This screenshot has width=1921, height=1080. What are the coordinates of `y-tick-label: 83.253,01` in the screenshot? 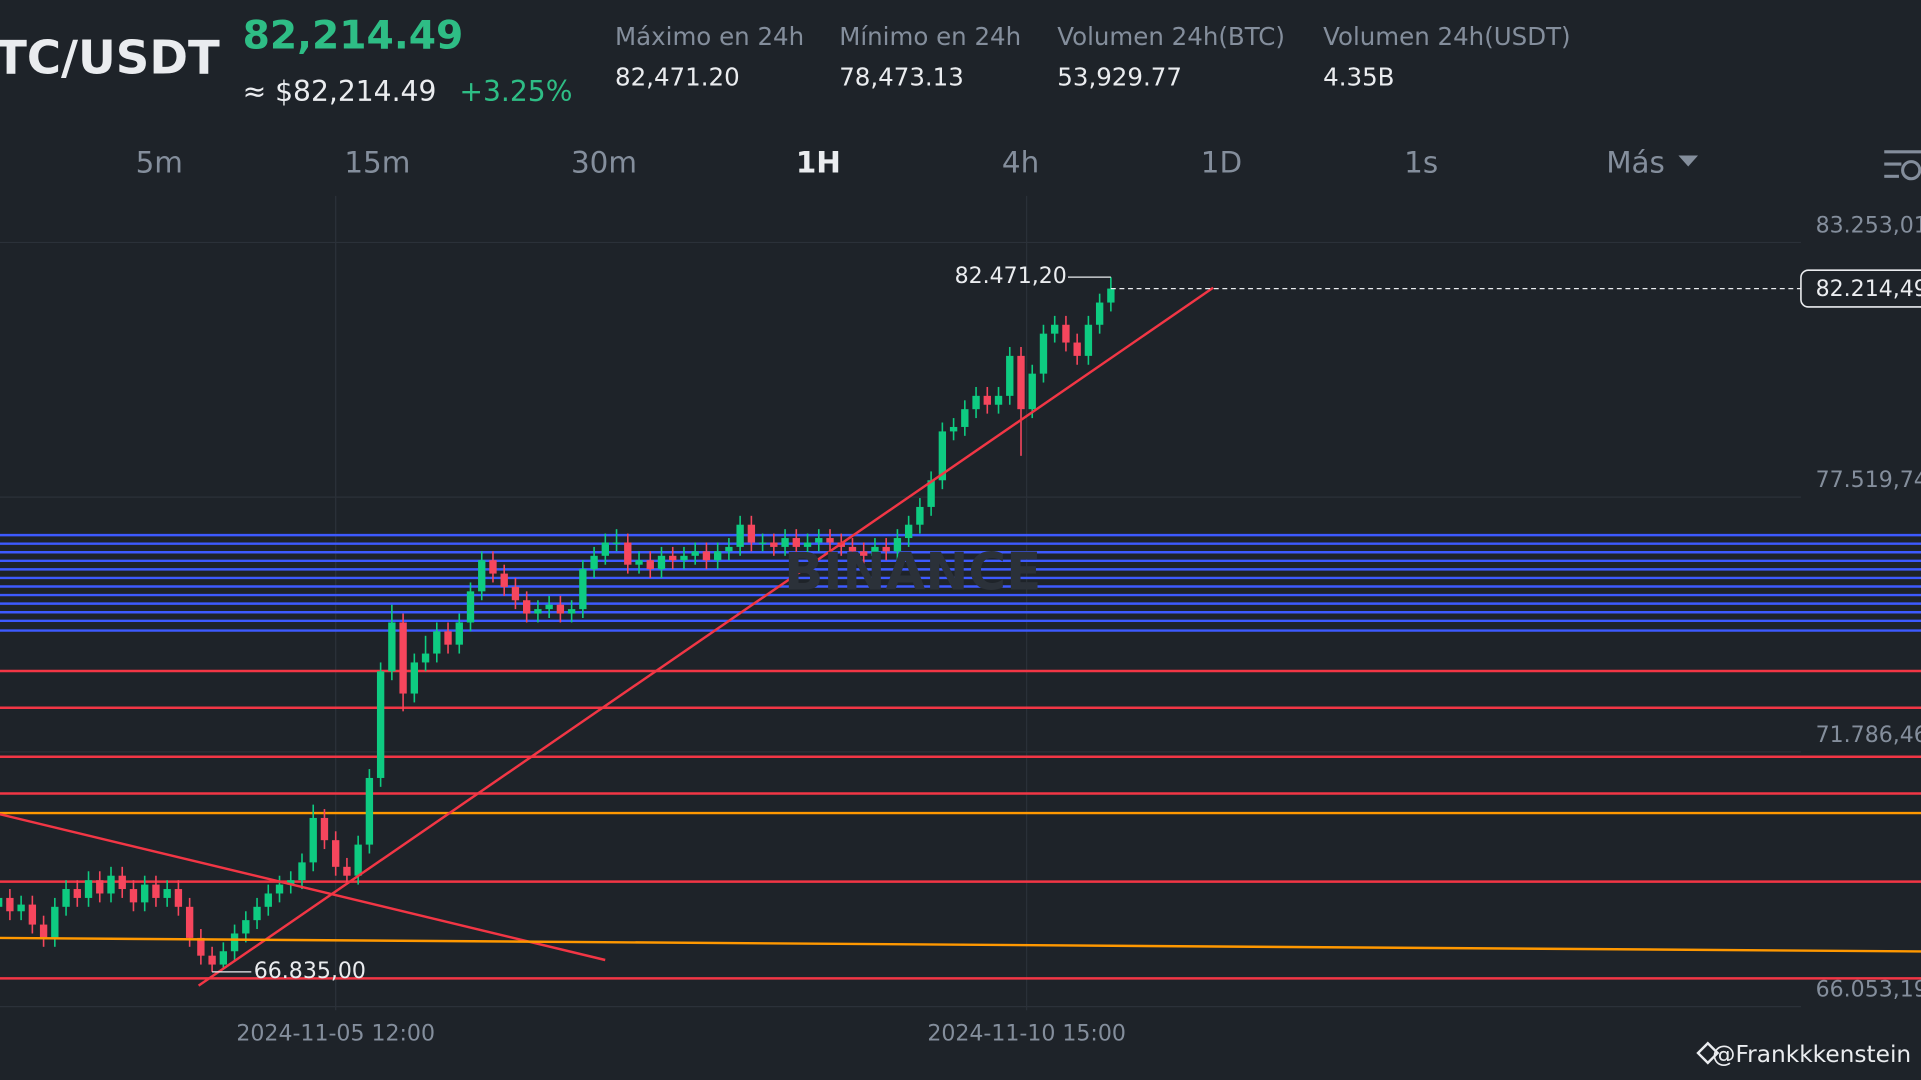 It's located at (1868, 226).